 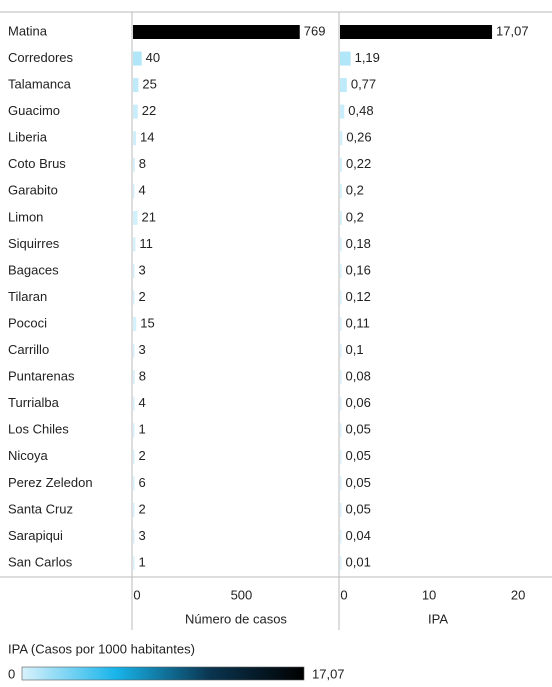 What do you see at coordinates (358, 137) in the screenshot?
I see `value-label: 0,26` at bounding box center [358, 137].